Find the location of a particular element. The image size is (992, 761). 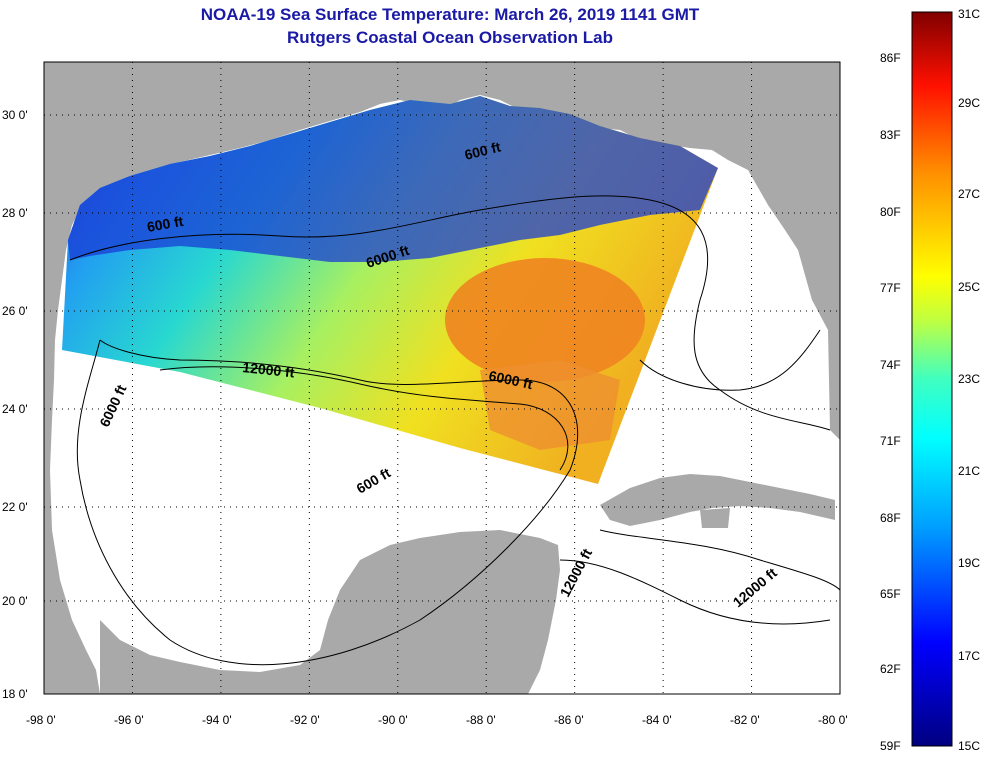

land-island is located at coordinates (715, 518).